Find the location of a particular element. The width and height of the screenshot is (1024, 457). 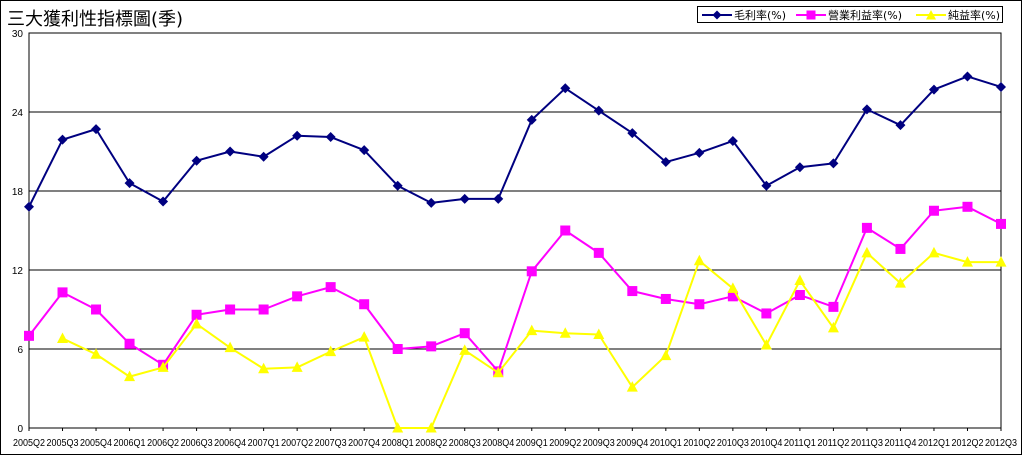

x-tick-label: 2010Q4 is located at coordinates (766, 443).